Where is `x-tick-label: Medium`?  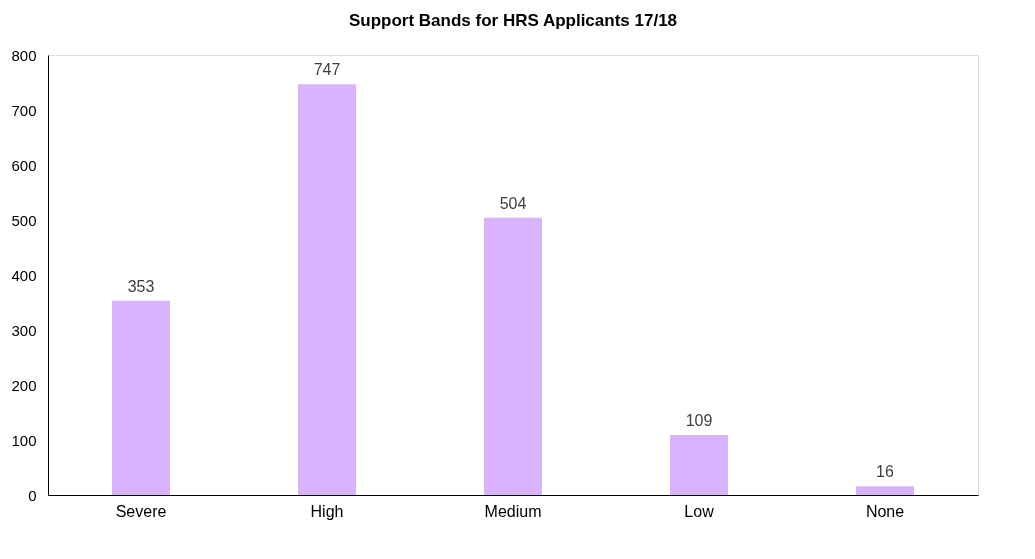
x-tick-label: Medium is located at coordinates (513, 511).